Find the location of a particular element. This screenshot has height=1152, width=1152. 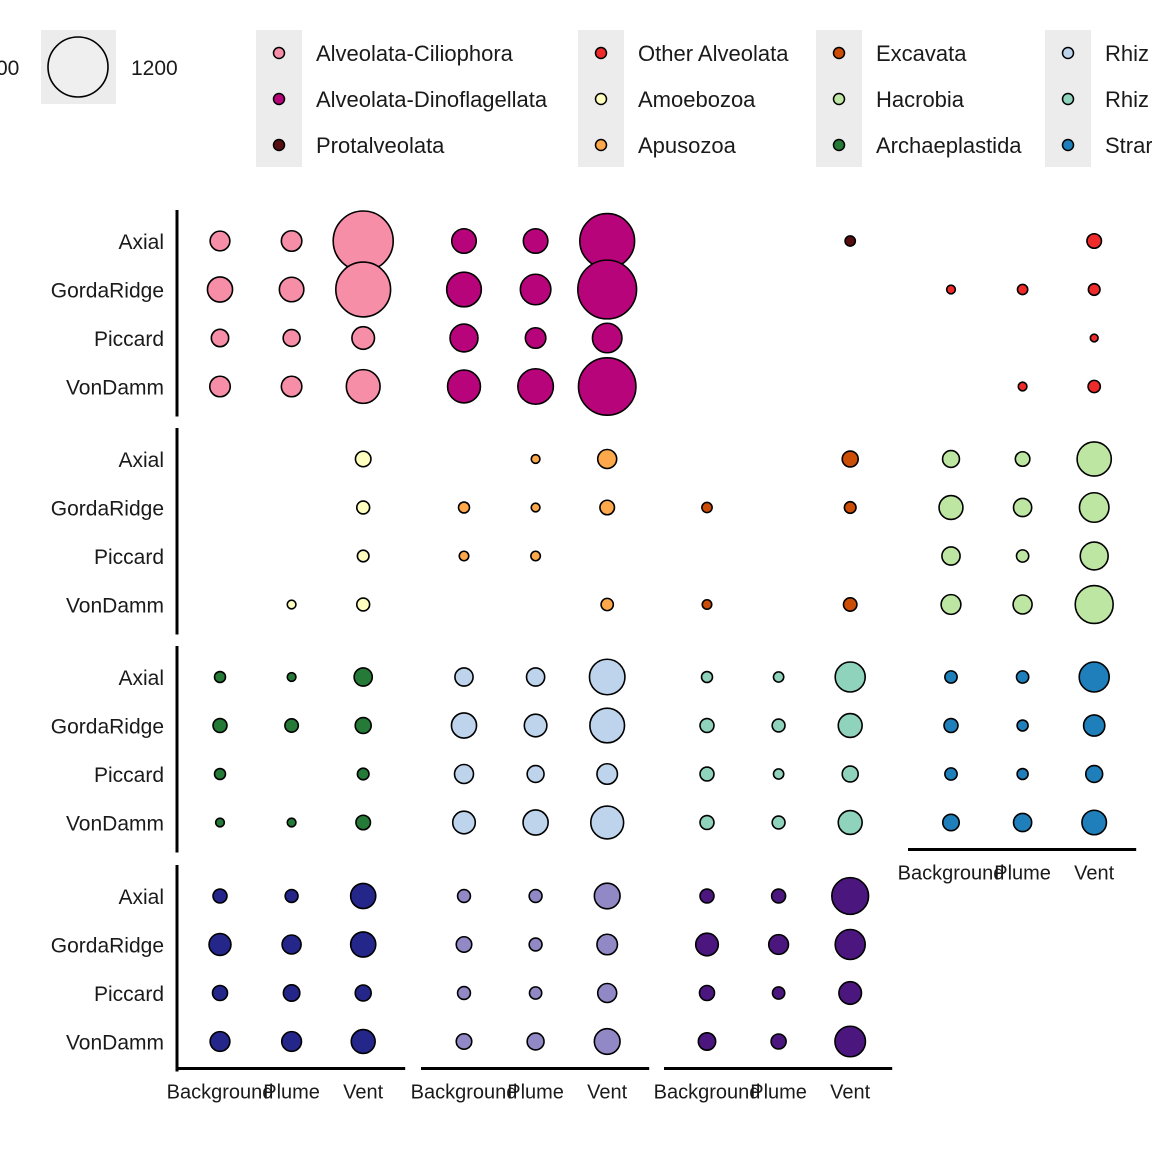

bubble-stramenopiles-axial-background is located at coordinates (951, 677).